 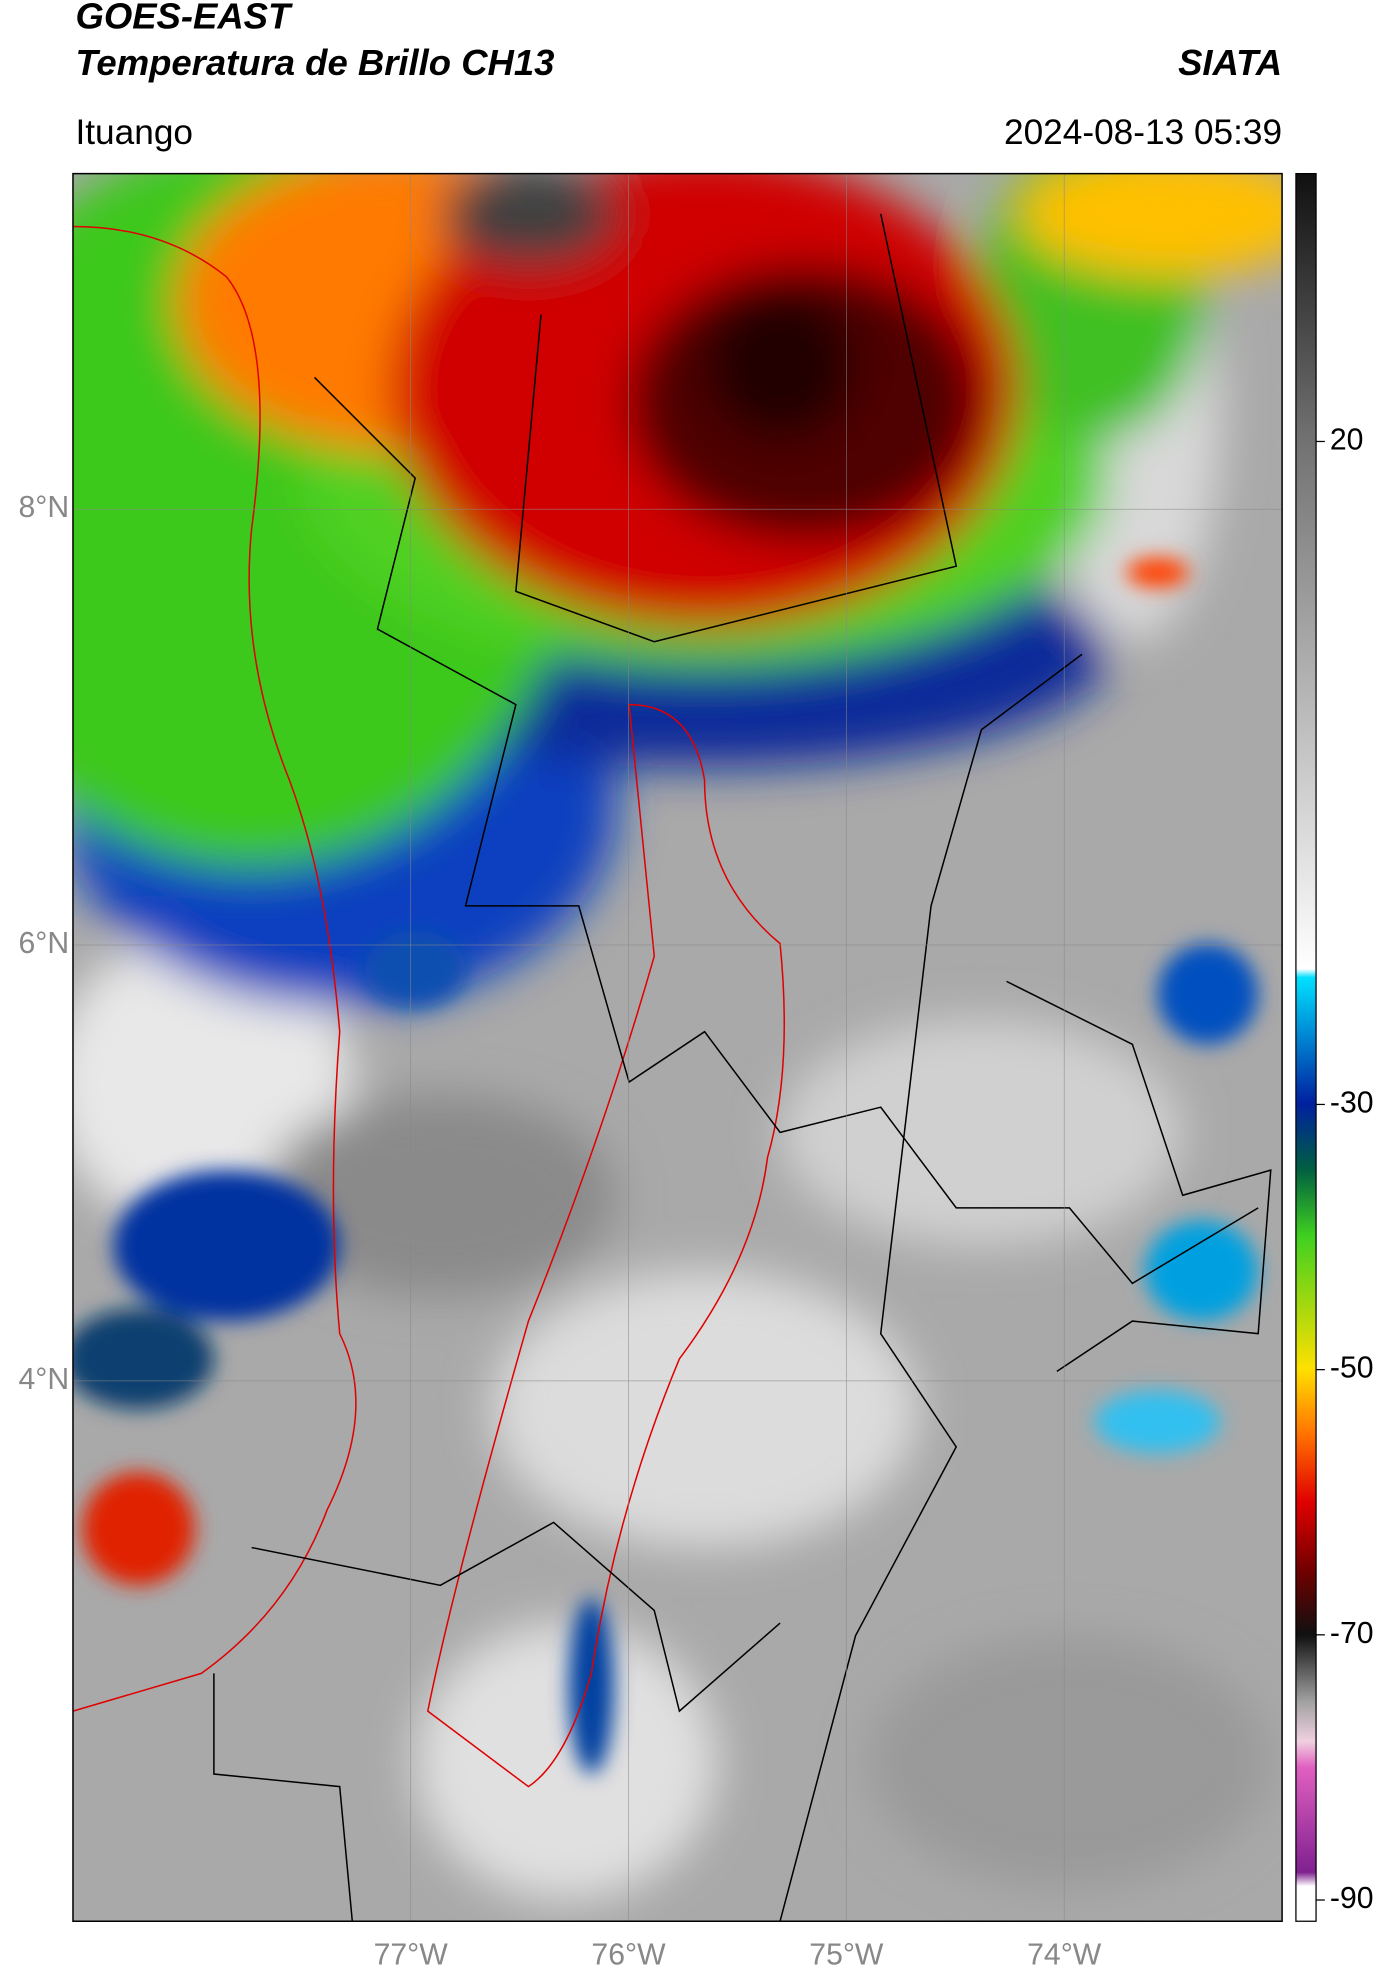 What do you see at coordinates (1352, 1102) in the screenshot?
I see `colorbar-tick-label: -30` at bounding box center [1352, 1102].